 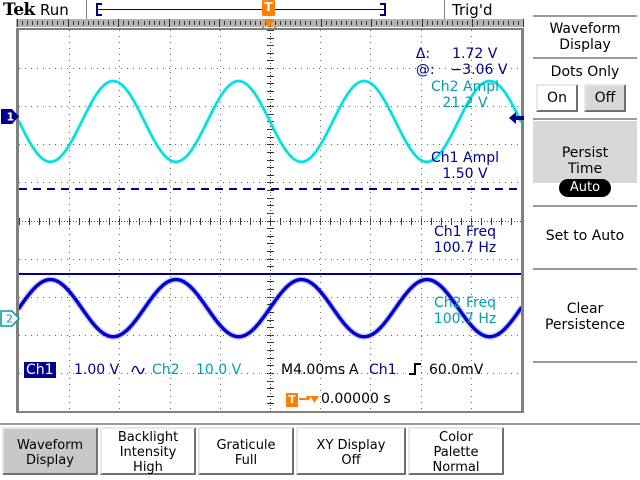 I want to click on persist-time-value: Auto, so click(x=585, y=188).